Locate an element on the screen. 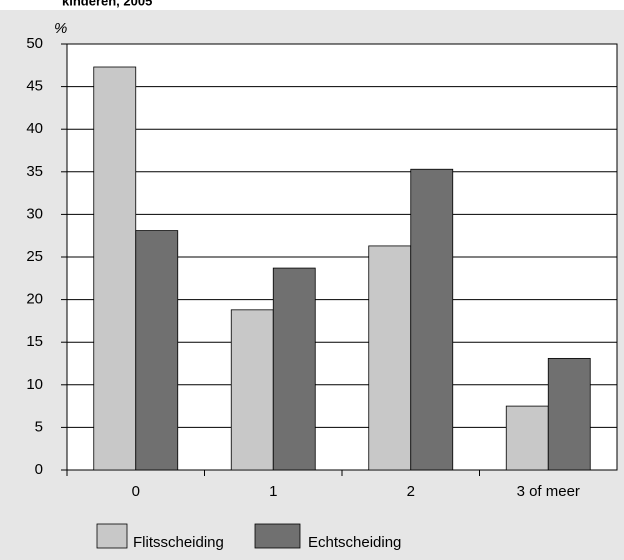 The image size is (624, 560). y-tick-label: 35 is located at coordinates (34, 171).